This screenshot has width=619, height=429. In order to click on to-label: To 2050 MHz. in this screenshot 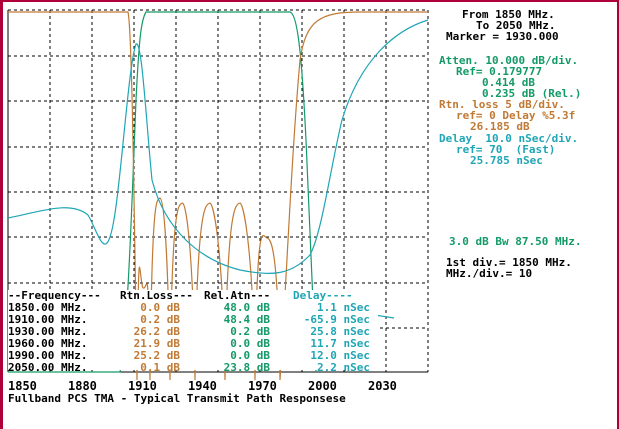, I will do `click(516, 25)`.